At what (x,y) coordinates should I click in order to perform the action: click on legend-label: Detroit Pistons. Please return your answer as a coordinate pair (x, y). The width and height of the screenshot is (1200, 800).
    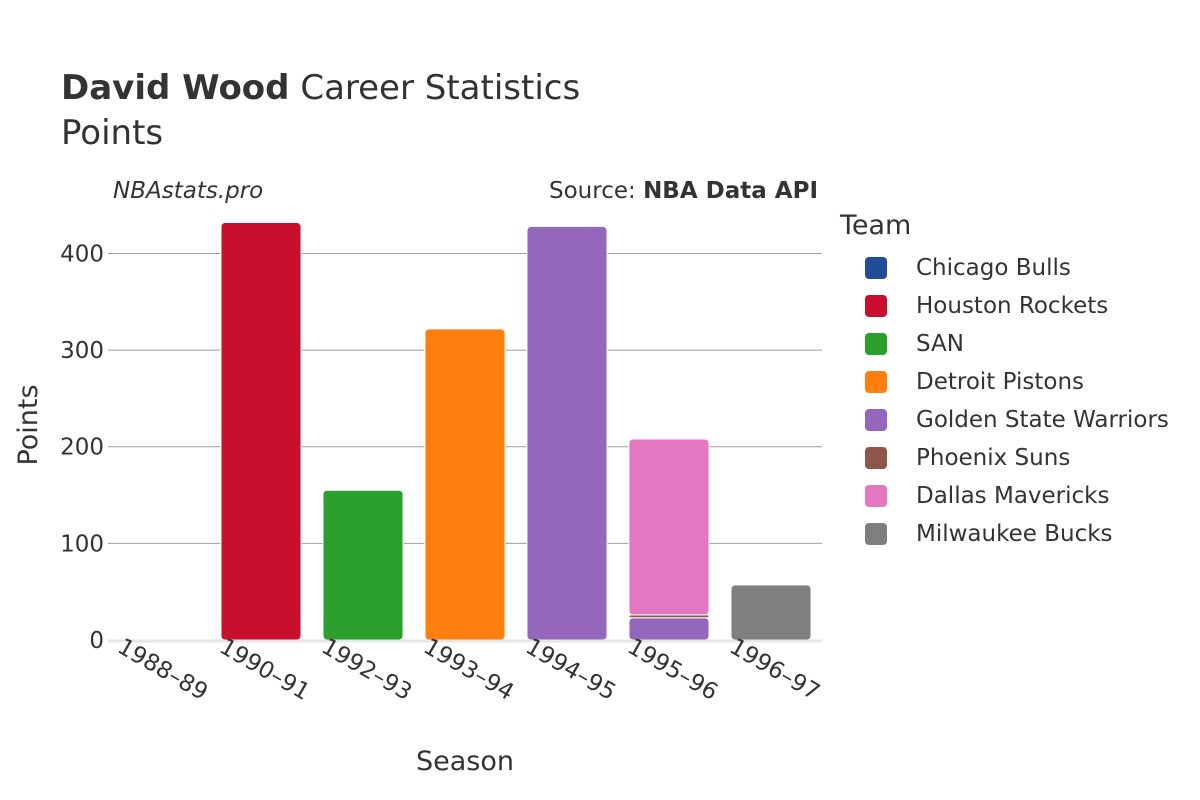
    Looking at the image, I should click on (1000, 382).